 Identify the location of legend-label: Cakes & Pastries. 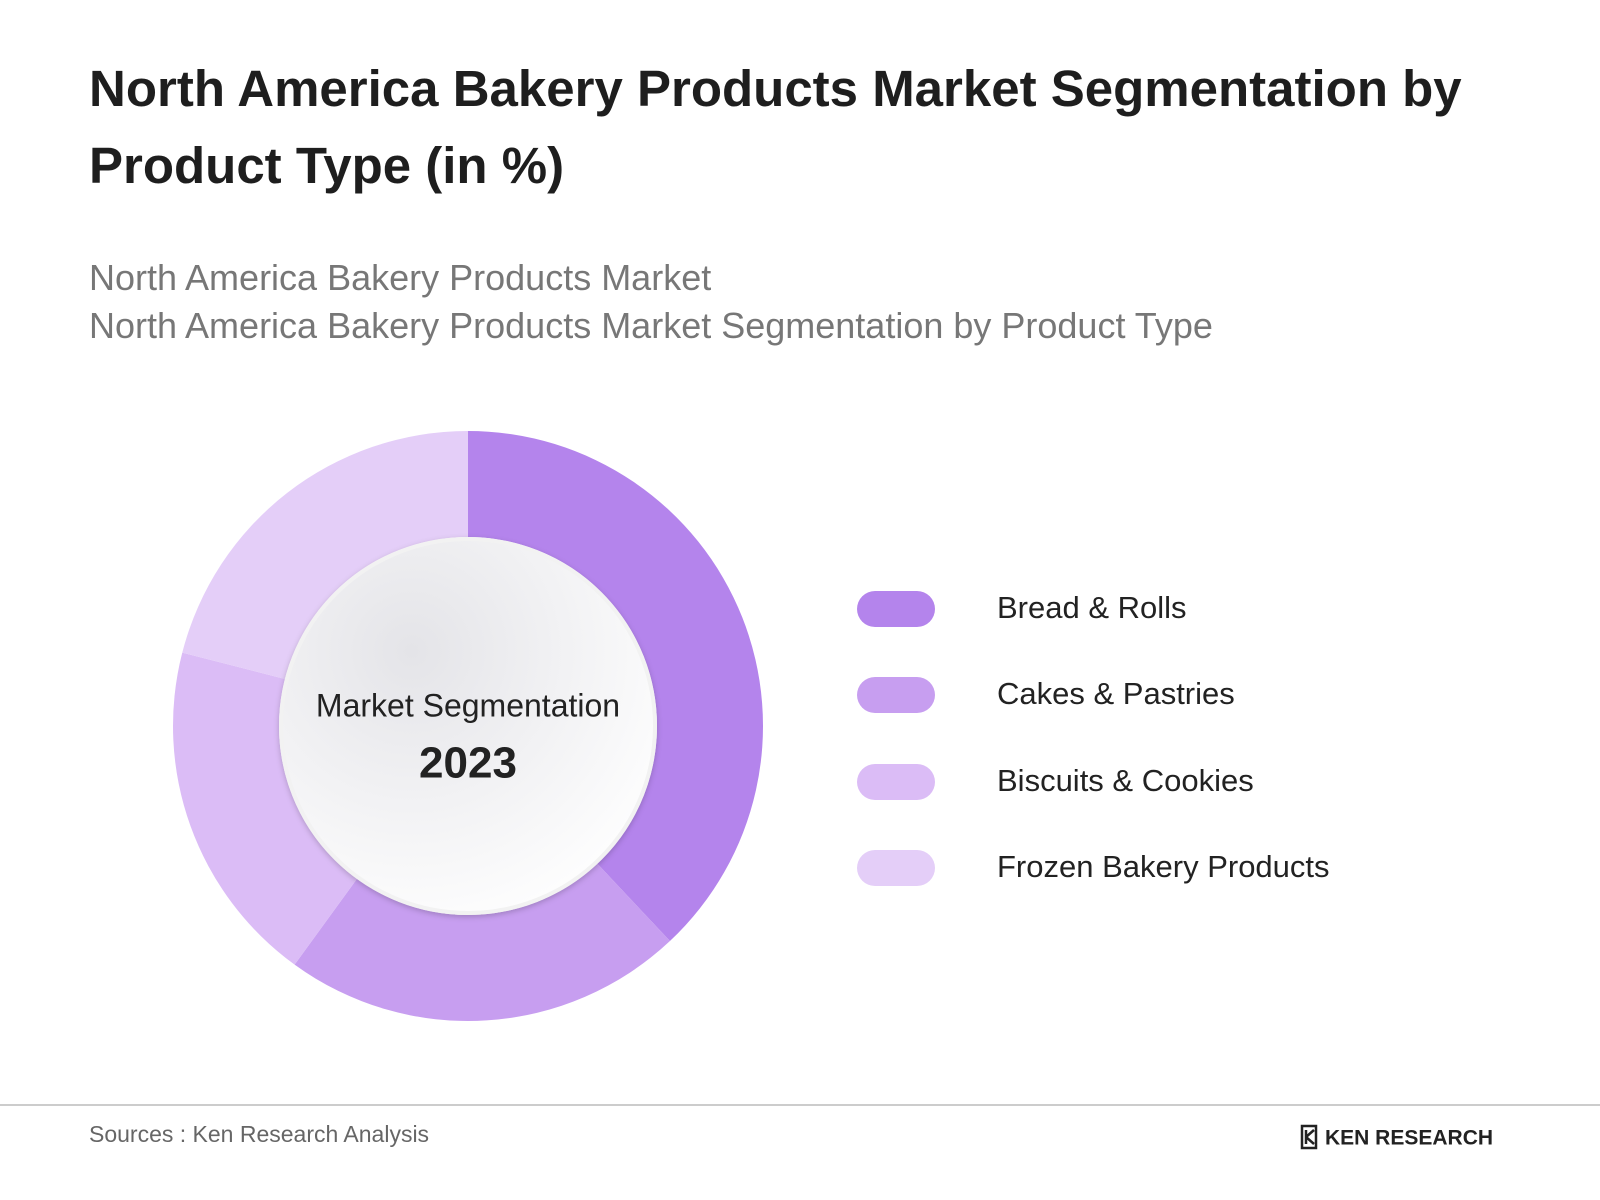
(1116, 693).